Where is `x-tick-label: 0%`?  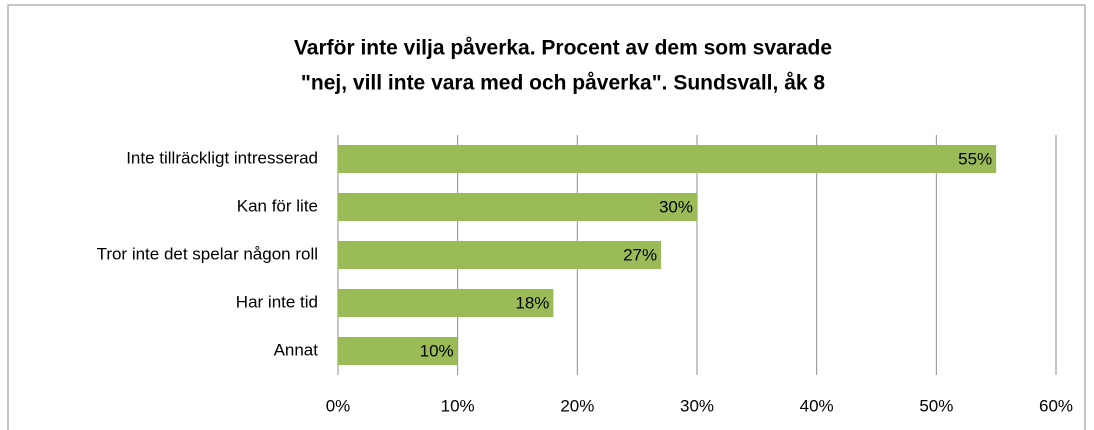
x-tick-label: 0% is located at coordinates (338, 405).